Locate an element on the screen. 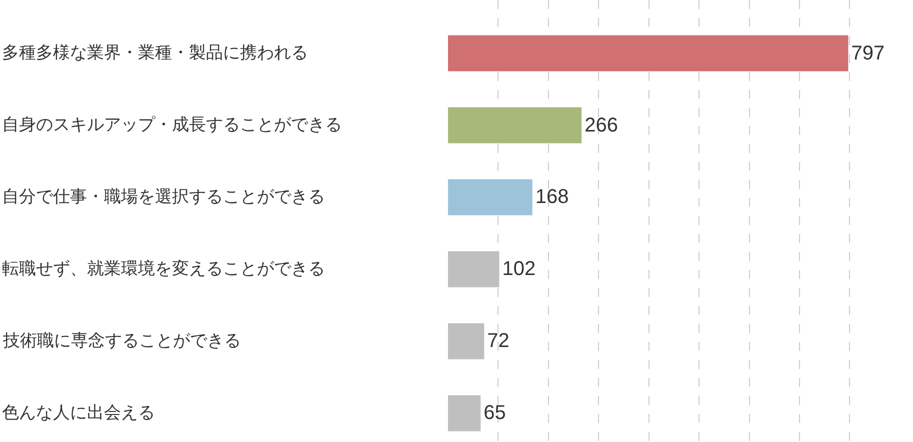  y-tick-label: 色んな人に出会える is located at coordinates (78, 413).